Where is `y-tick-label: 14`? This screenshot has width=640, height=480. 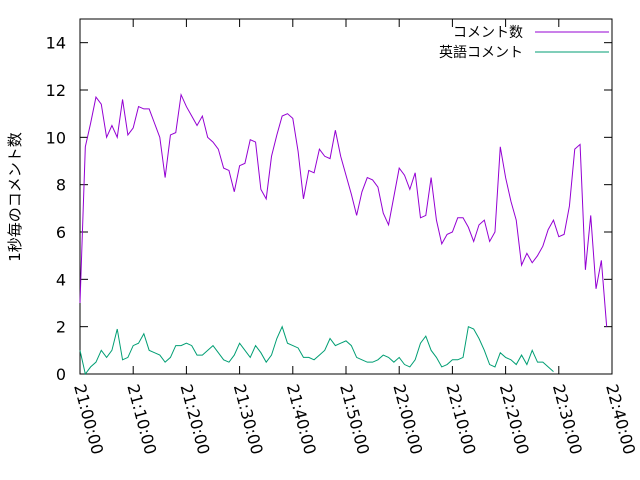 y-tick-label: 14 is located at coordinates (56, 43).